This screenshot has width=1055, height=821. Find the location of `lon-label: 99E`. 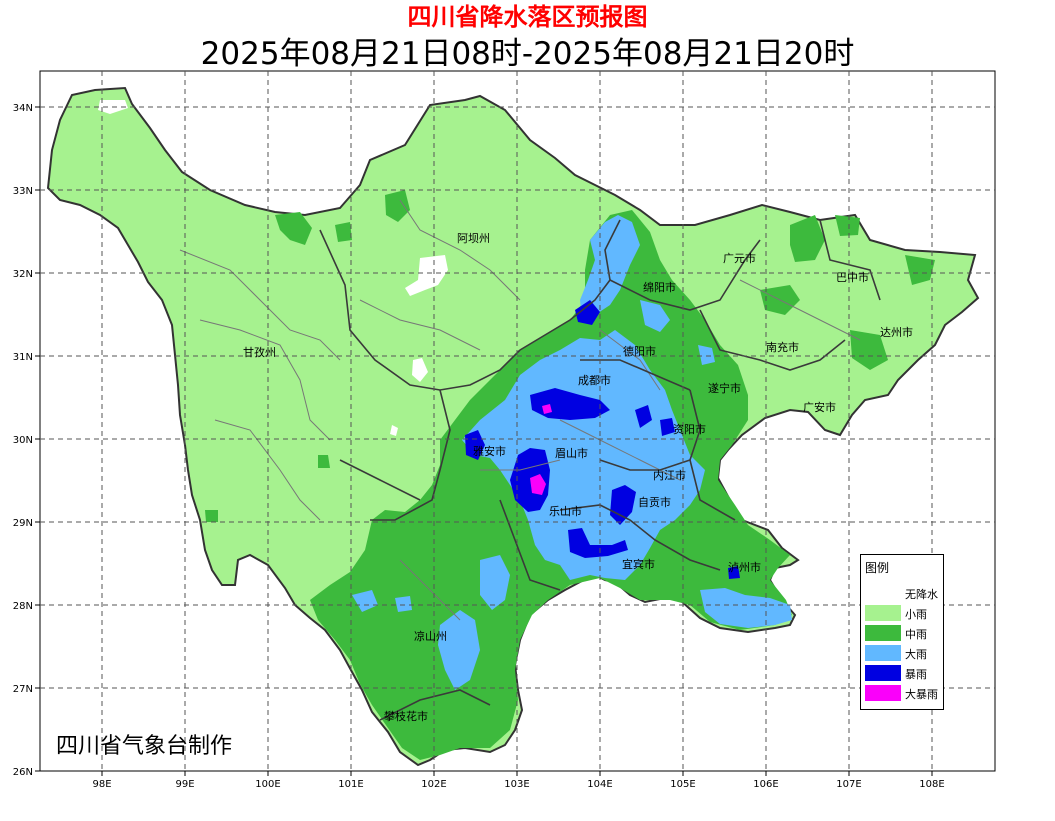

lon-label: 99E is located at coordinates (184, 784).